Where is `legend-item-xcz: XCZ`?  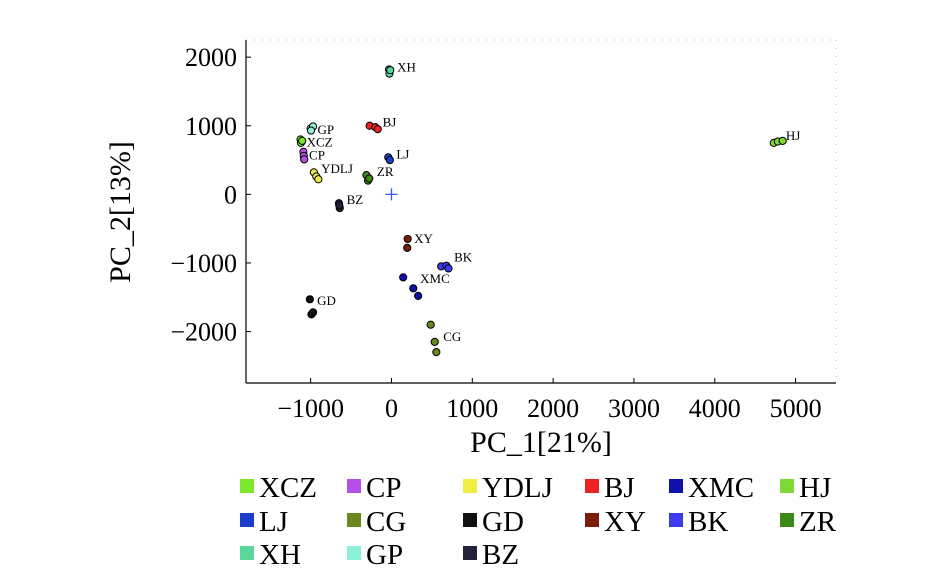
legend-item-xcz: XCZ is located at coordinates (278, 488).